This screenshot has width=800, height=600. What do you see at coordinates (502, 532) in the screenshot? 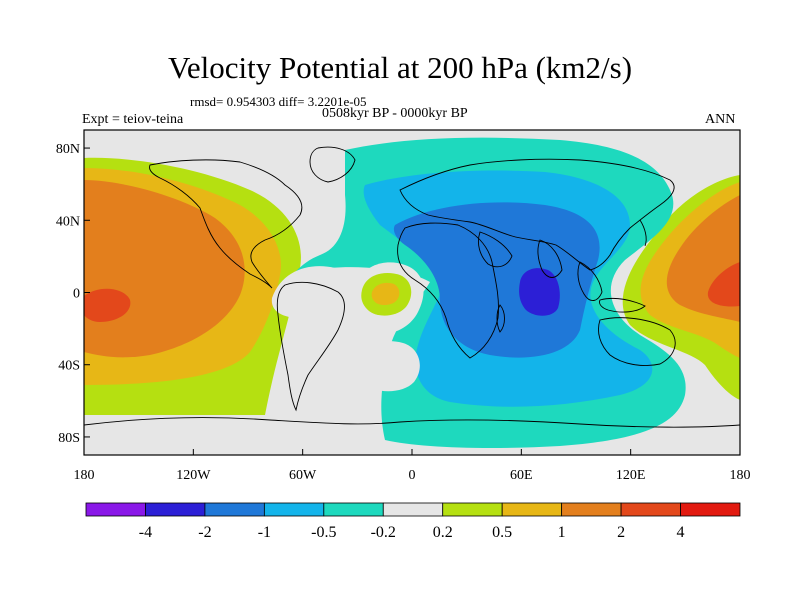
I see `colorbar-label: 0.5` at bounding box center [502, 532].